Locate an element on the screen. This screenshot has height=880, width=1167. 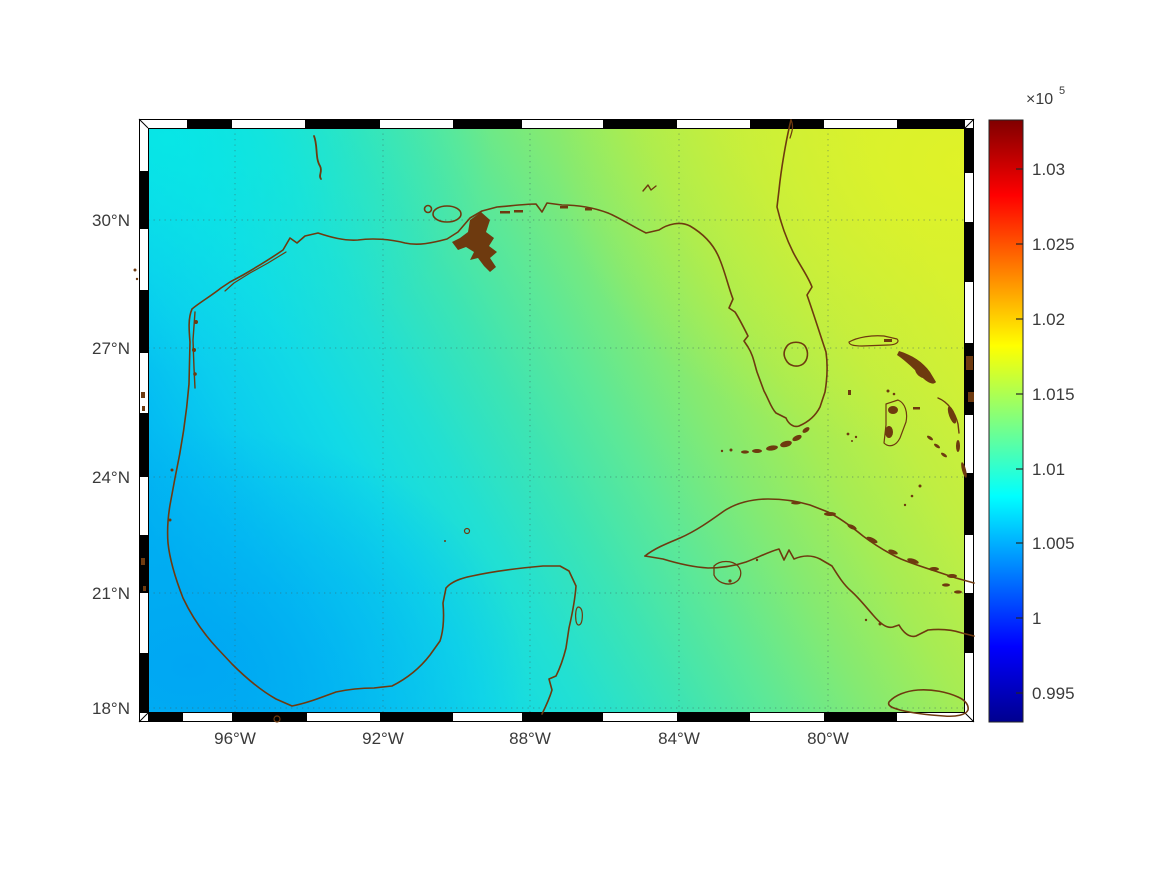
colorbar-tick-label: 1.025 is located at coordinates (1053, 244).